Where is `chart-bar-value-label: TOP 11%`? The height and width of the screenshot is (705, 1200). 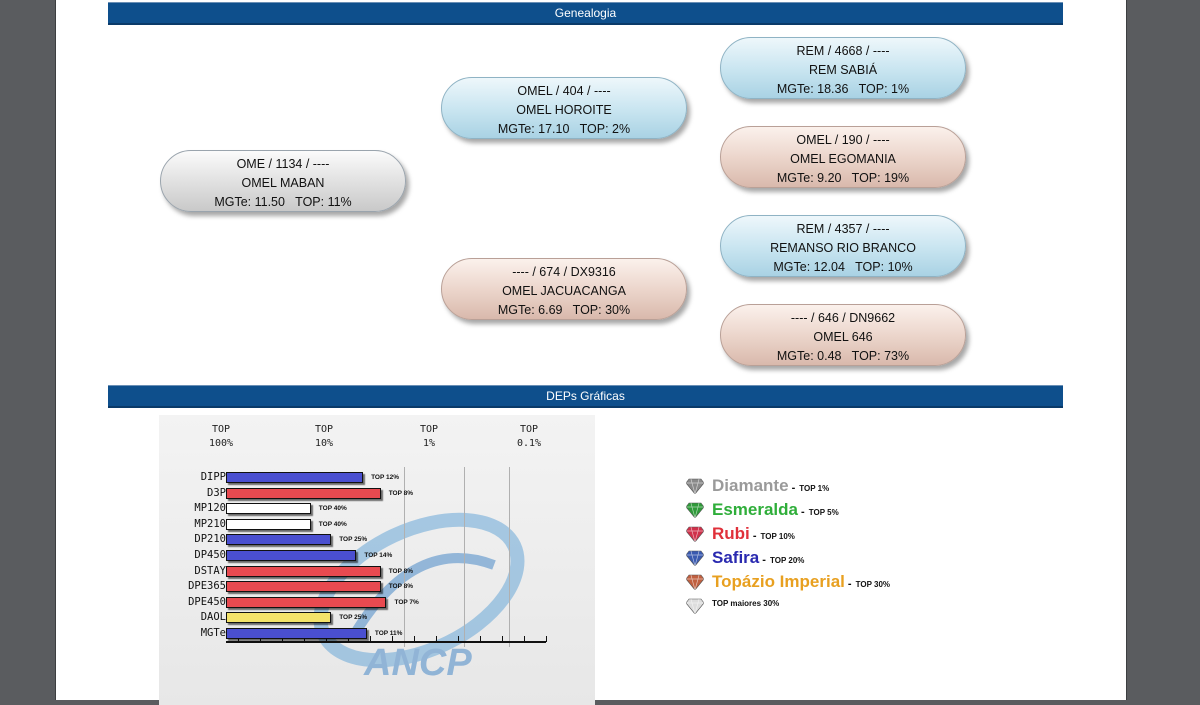
chart-bar-value-label: TOP 11% is located at coordinates (388, 633).